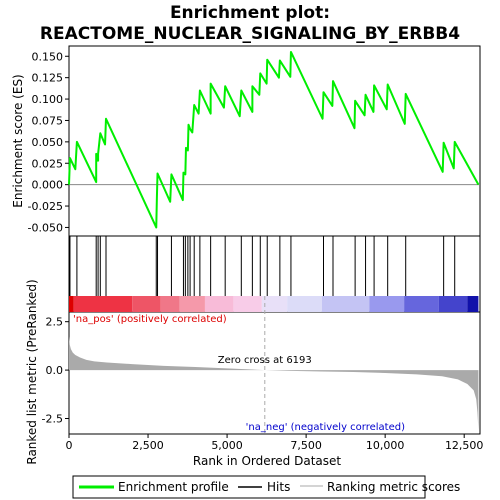  I want to click on rank-heatmap-bar, so click(274, 304).